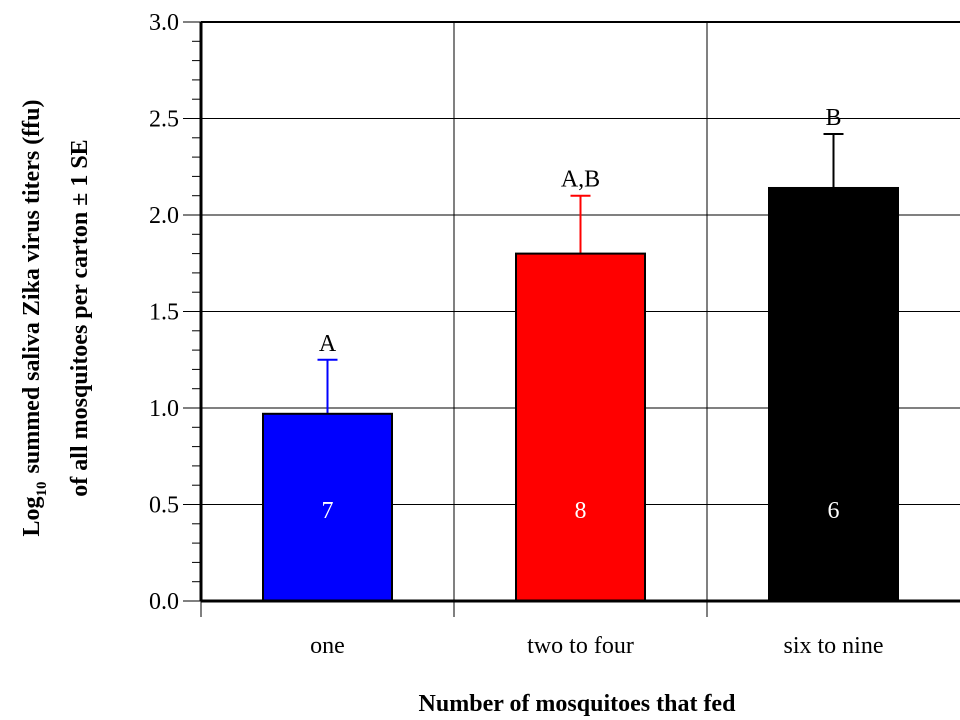  What do you see at coordinates (32, 516) in the screenshot?
I see `y-axis-title-log: Log` at bounding box center [32, 516].